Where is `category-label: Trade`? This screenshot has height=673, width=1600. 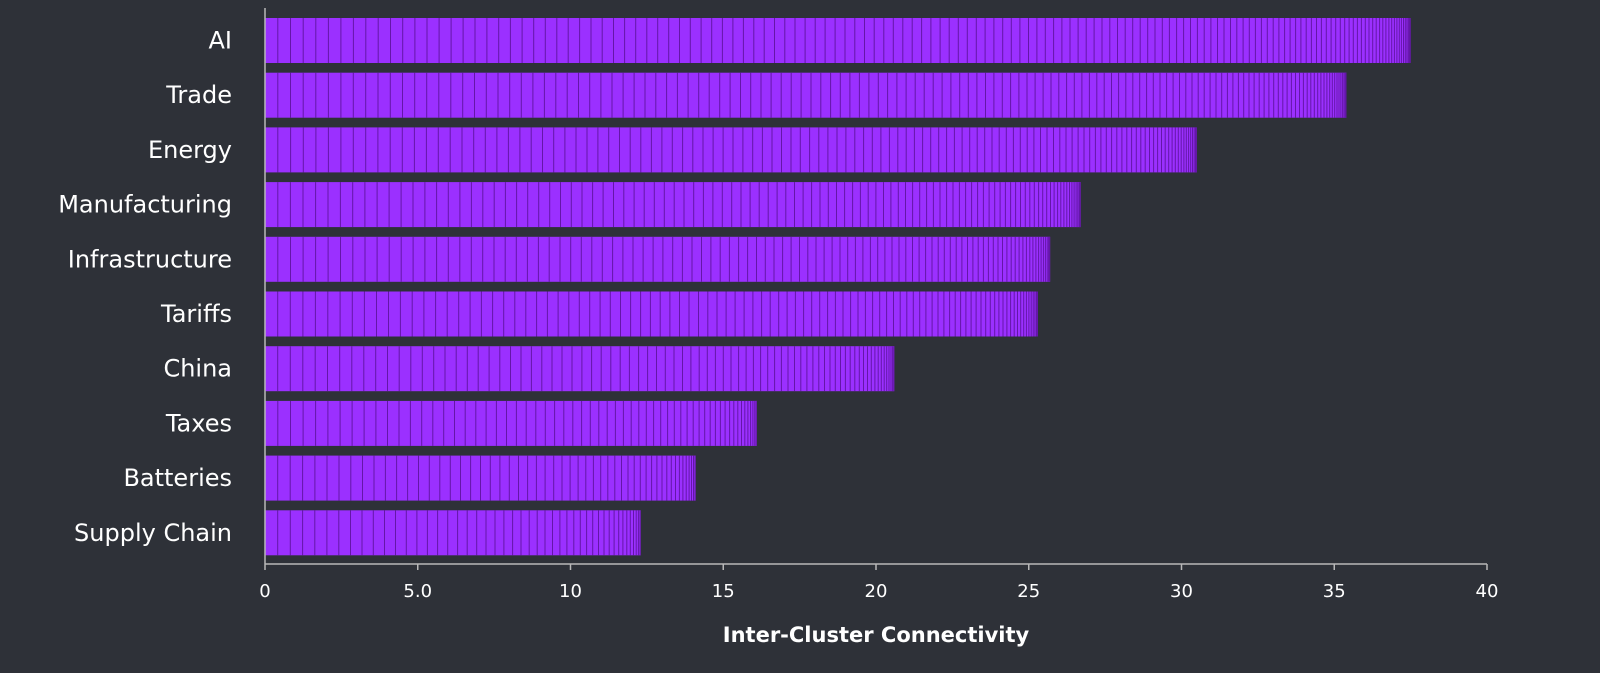
category-label: Trade is located at coordinates (198, 95).